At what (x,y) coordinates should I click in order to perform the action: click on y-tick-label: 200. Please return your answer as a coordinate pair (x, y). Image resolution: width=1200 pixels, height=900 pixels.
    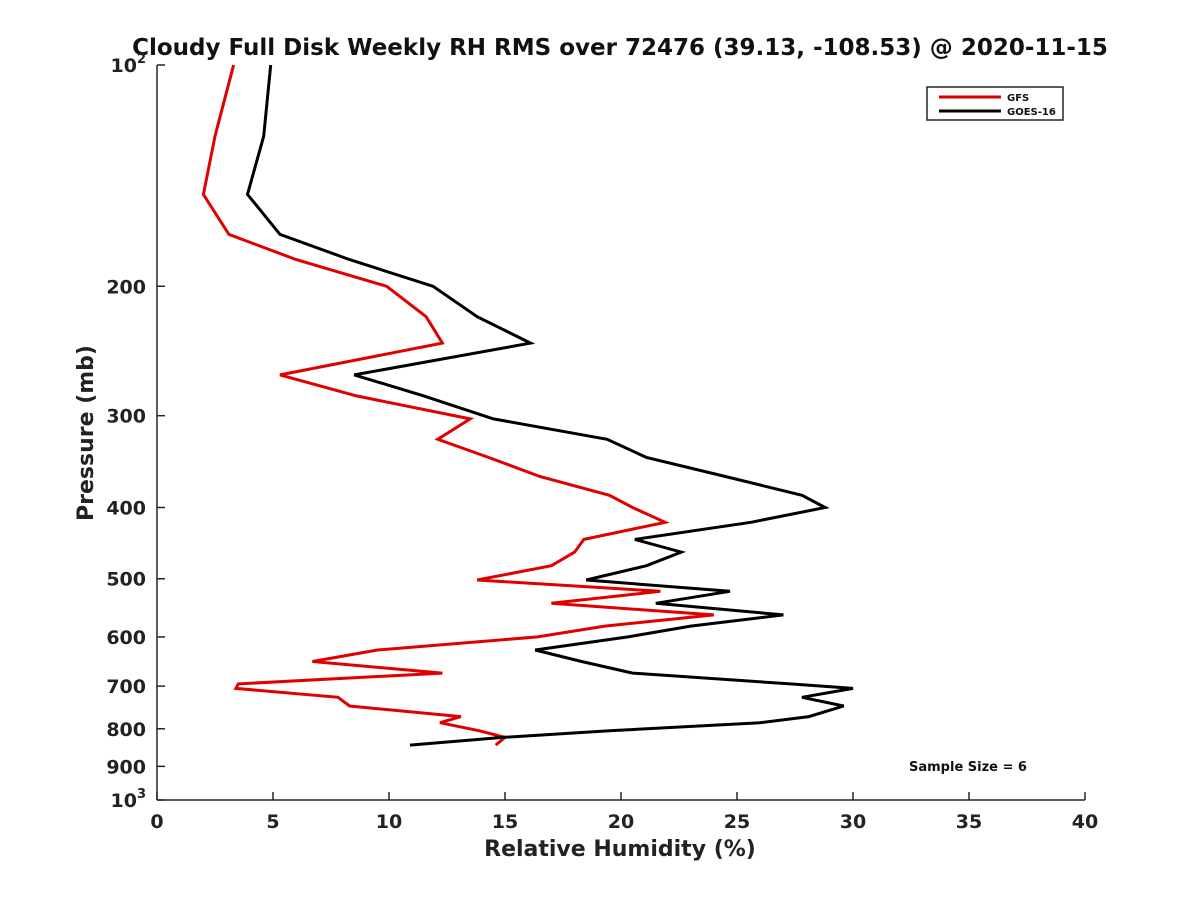
    Looking at the image, I should click on (126, 287).